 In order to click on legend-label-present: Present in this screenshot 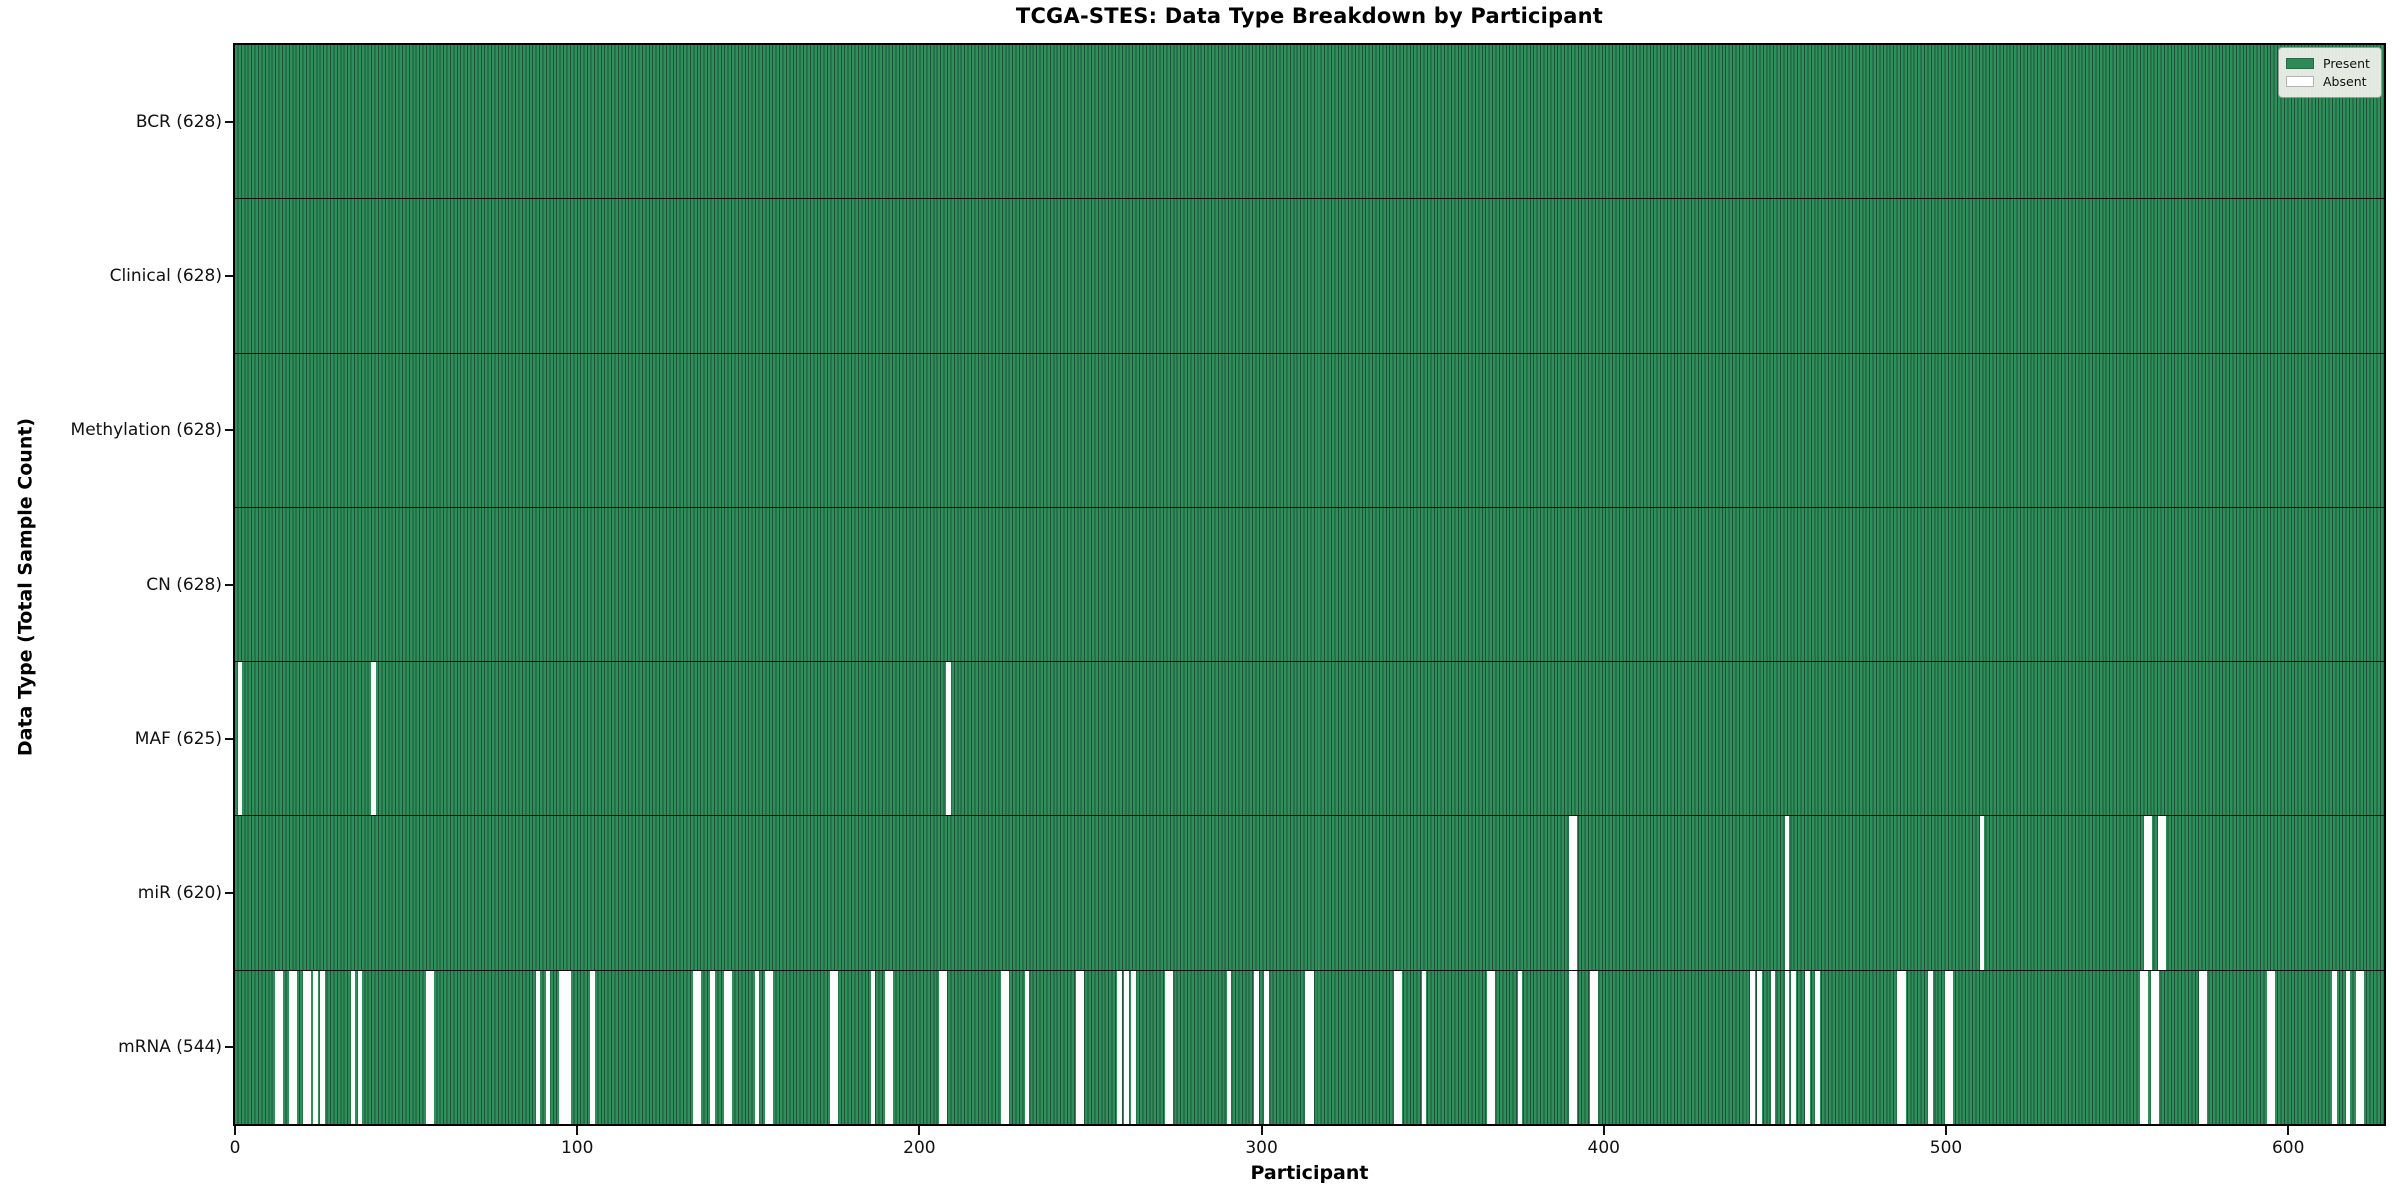, I will do `click(2346, 63)`.